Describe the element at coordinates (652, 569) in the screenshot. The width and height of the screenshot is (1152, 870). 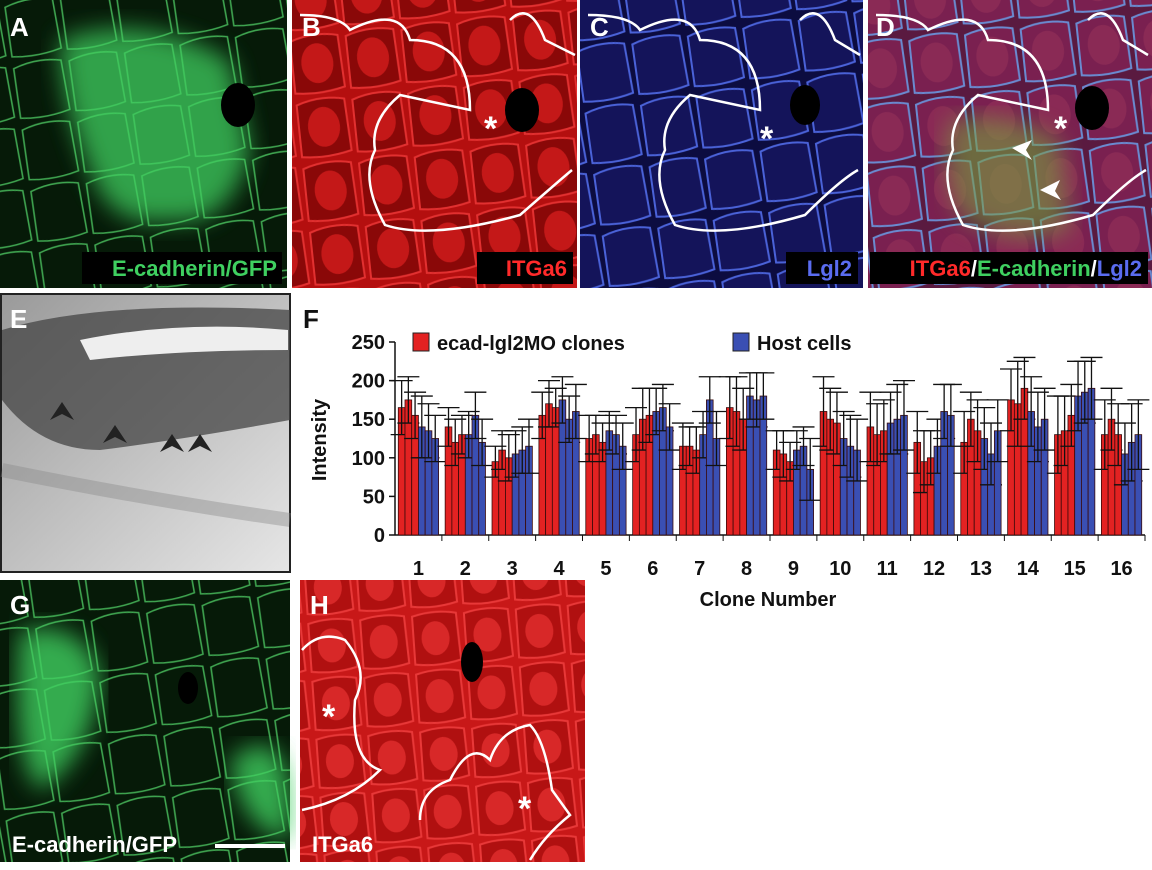
I see `x-tick-label: 6` at that location.